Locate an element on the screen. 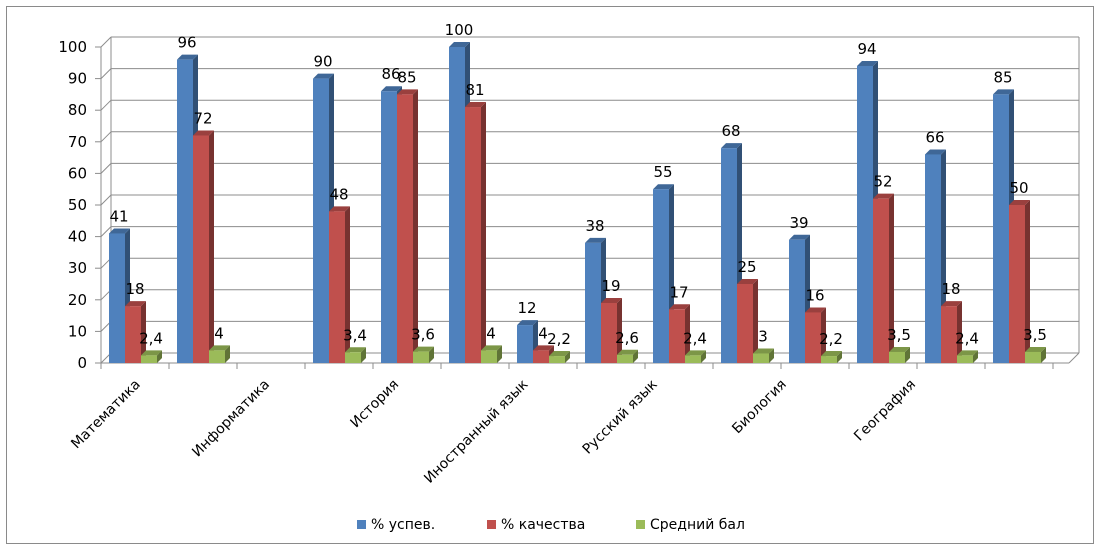  y-tick-label: 10 is located at coordinates (77, 331).